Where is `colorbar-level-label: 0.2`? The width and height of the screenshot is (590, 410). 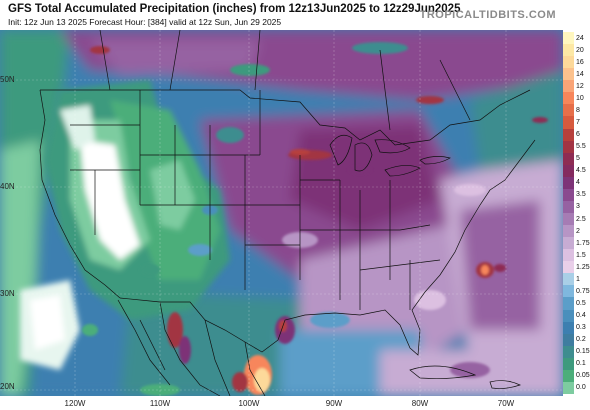
colorbar-level-label: 0.2 is located at coordinates (581, 340).